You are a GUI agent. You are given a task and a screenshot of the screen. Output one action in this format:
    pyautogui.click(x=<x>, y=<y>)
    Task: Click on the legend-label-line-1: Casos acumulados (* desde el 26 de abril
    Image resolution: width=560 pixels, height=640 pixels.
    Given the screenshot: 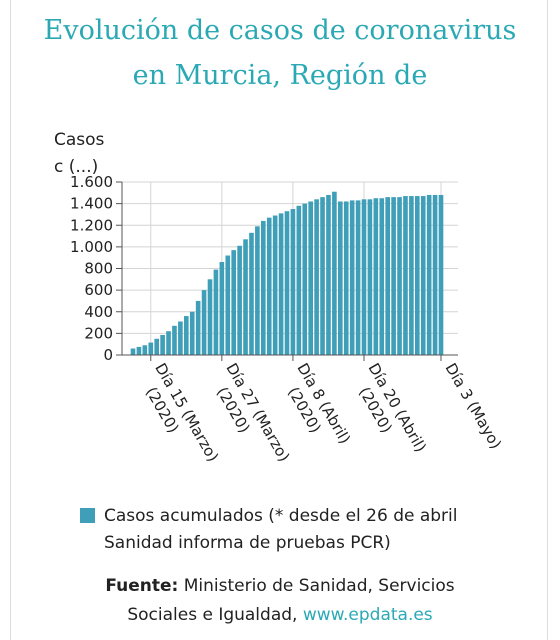 What is the action you would take?
    pyautogui.click(x=281, y=516)
    